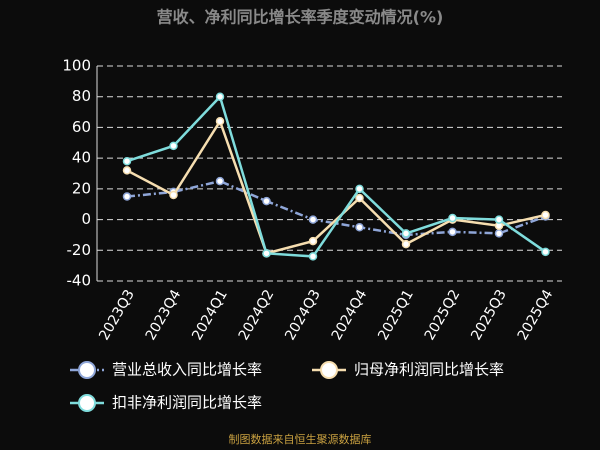 The height and width of the screenshot is (450, 600). Describe the element at coordinates (300, 439) in the screenshot. I see `source: 制图数据来自恒生聚源数据库` at that location.